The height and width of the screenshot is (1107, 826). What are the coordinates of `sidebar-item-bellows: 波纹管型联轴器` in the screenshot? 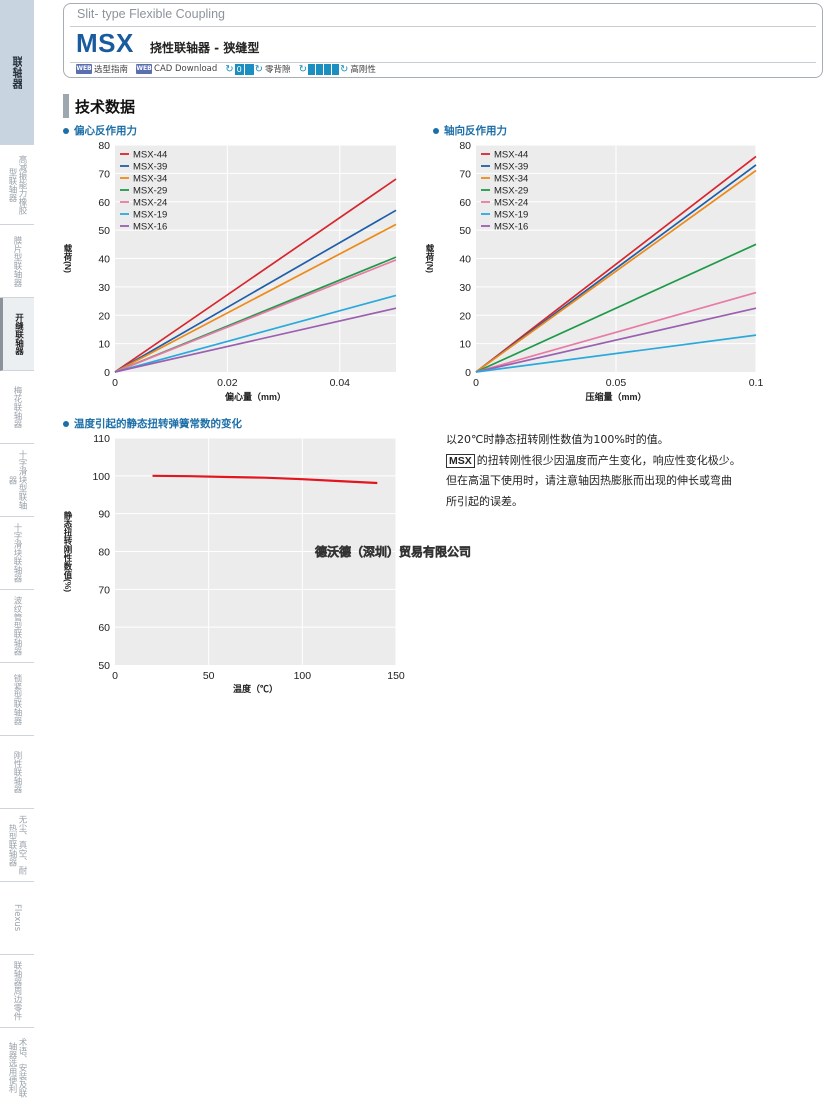 It's located at (17, 626).